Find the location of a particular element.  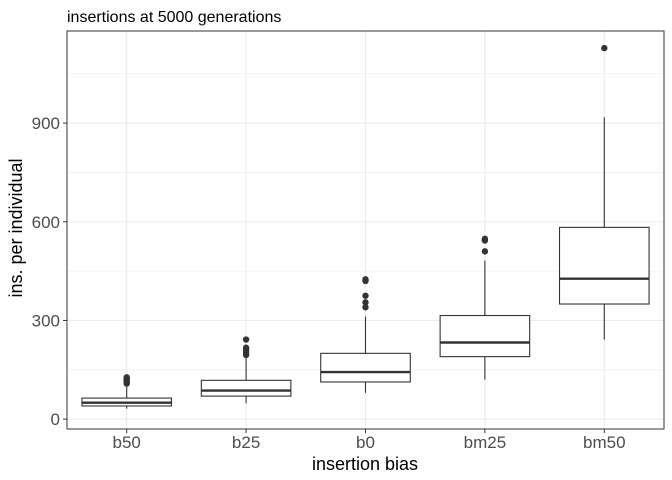

box-bm25 is located at coordinates (485, 307).